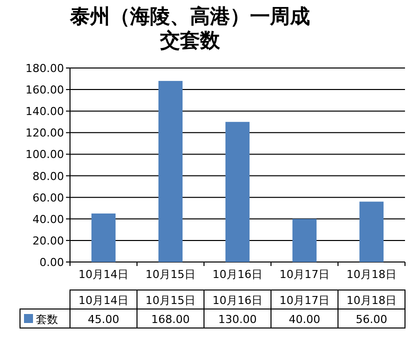 The width and height of the screenshot is (414, 338). Describe the element at coordinates (189, 28) in the screenshot. I see `chart-title: 泰州（海陵、高港）一周成交套数` at that location.